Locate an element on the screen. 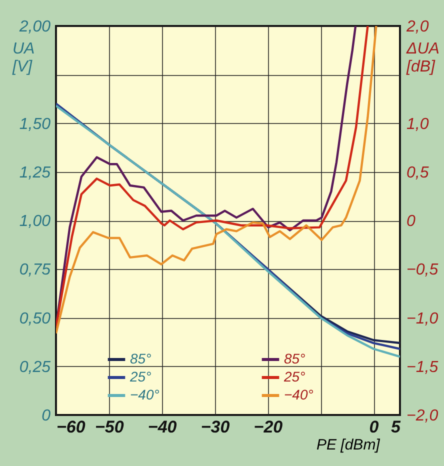 The width and height of the screenshot is (444, 466). y-tick-label: 1,25 is located at coordinates (35, 173).